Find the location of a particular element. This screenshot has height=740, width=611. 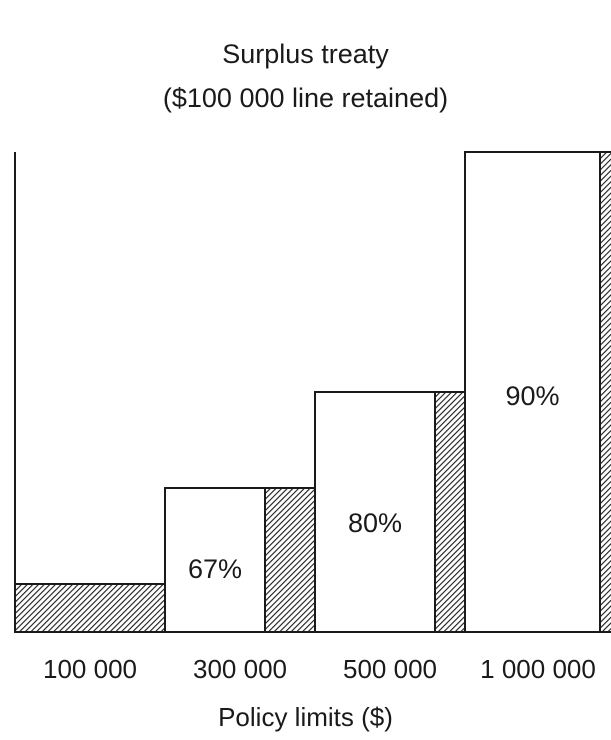

ceded-pct-label-1: 67% is located at coordinates (215, 569).